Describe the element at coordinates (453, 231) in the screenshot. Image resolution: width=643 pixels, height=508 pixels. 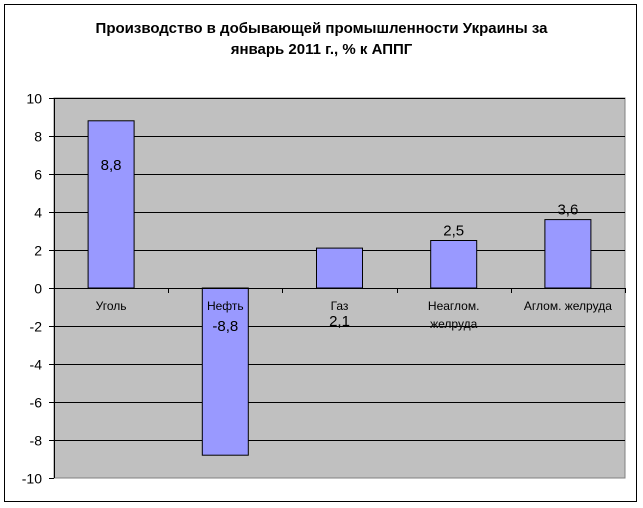
I see `data-label-3: 2,5` at that location.